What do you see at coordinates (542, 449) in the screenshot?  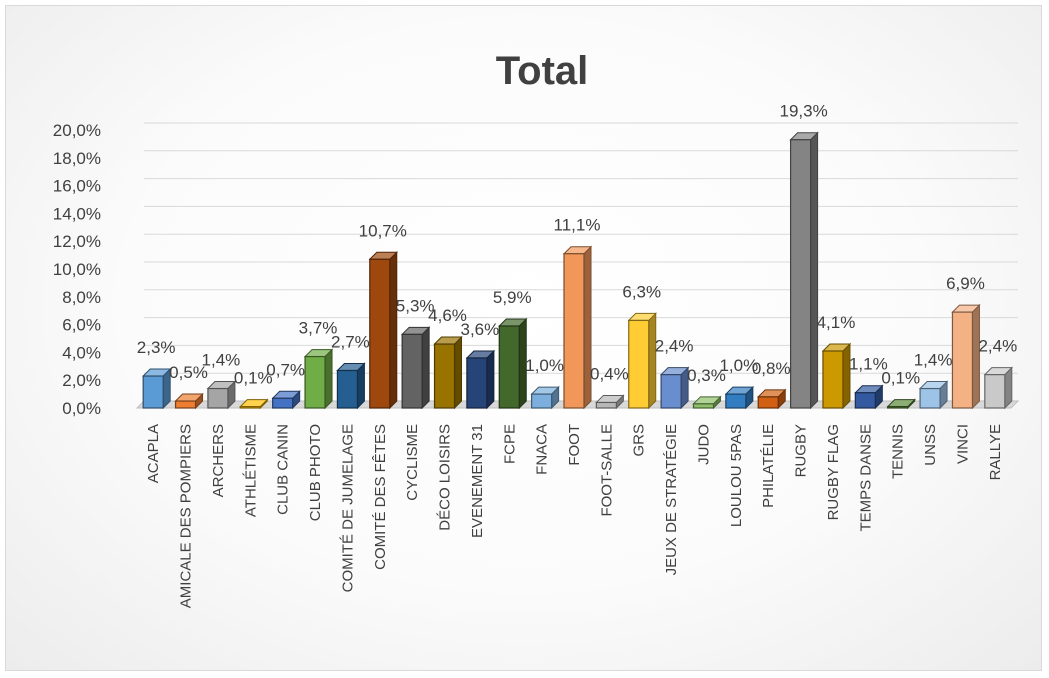 I see `x-tick-label: FNACA` at bounding box center [542, 449].